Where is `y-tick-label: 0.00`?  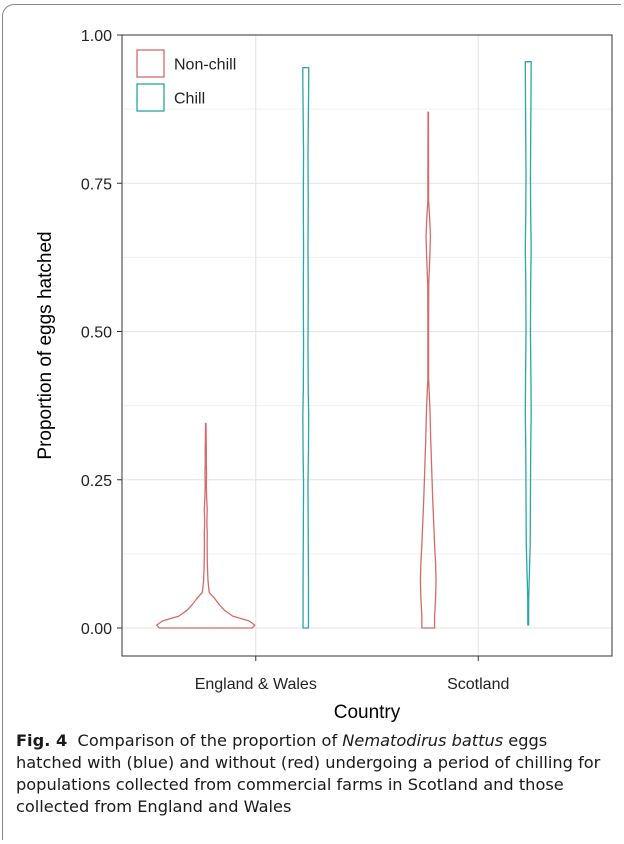 y-tick-label: 0.00 is located at coordinates (96, 629).